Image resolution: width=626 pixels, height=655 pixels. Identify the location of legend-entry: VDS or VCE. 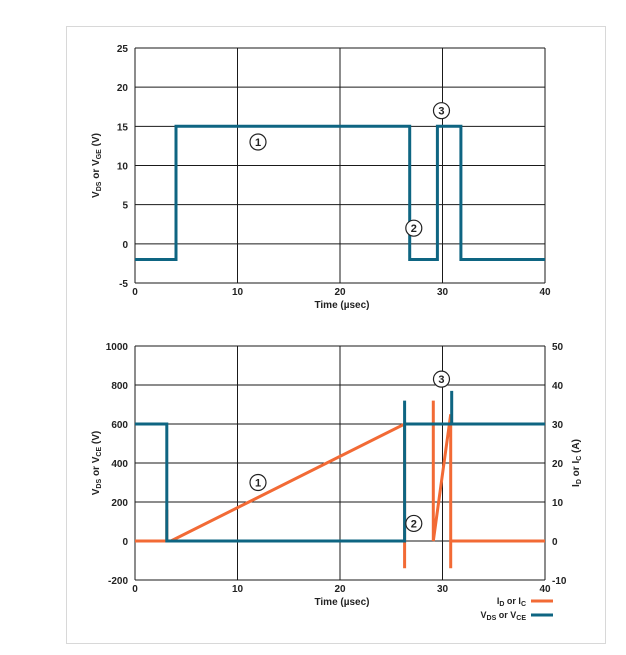
(504, 616).